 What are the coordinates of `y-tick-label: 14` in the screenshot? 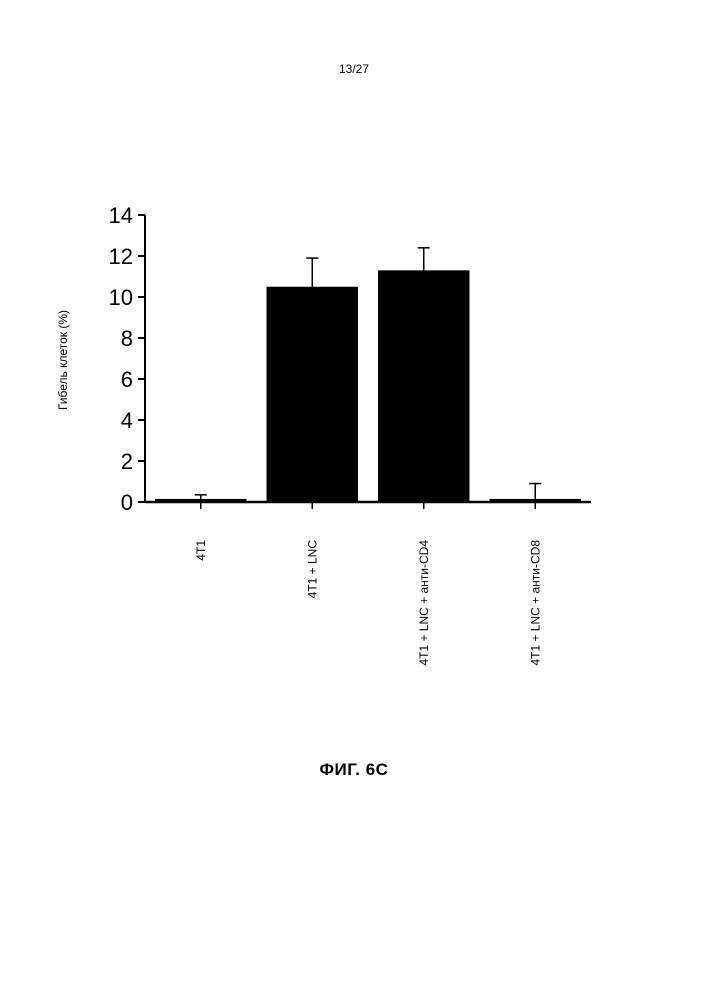 It's located at (121, 215).